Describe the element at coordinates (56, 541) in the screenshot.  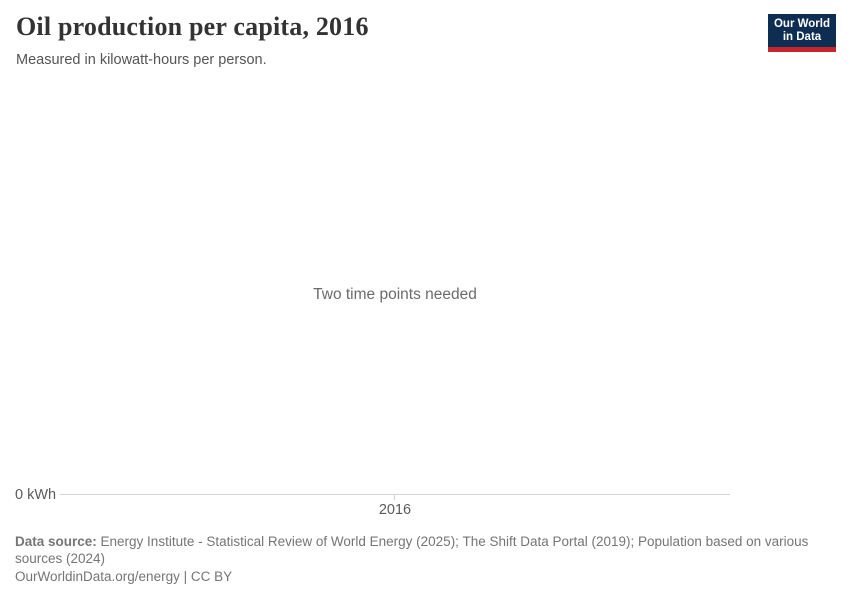
I see `data-source-label: Data source:` at that location.